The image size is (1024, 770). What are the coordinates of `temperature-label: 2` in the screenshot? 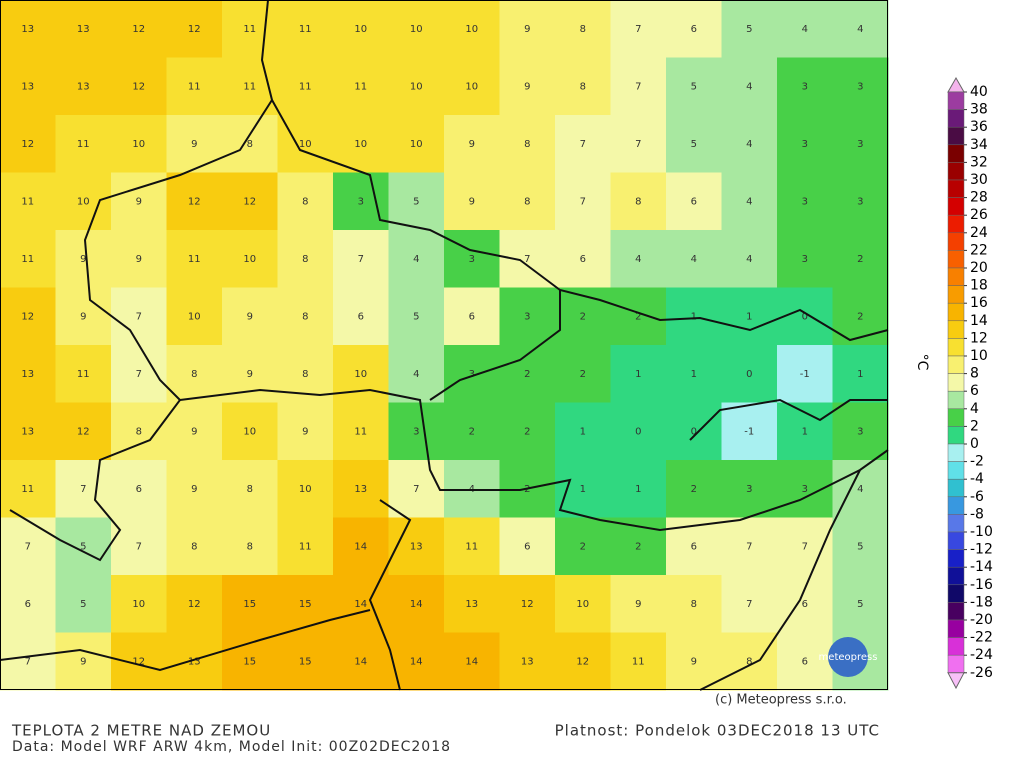 It's located at (638, 546).